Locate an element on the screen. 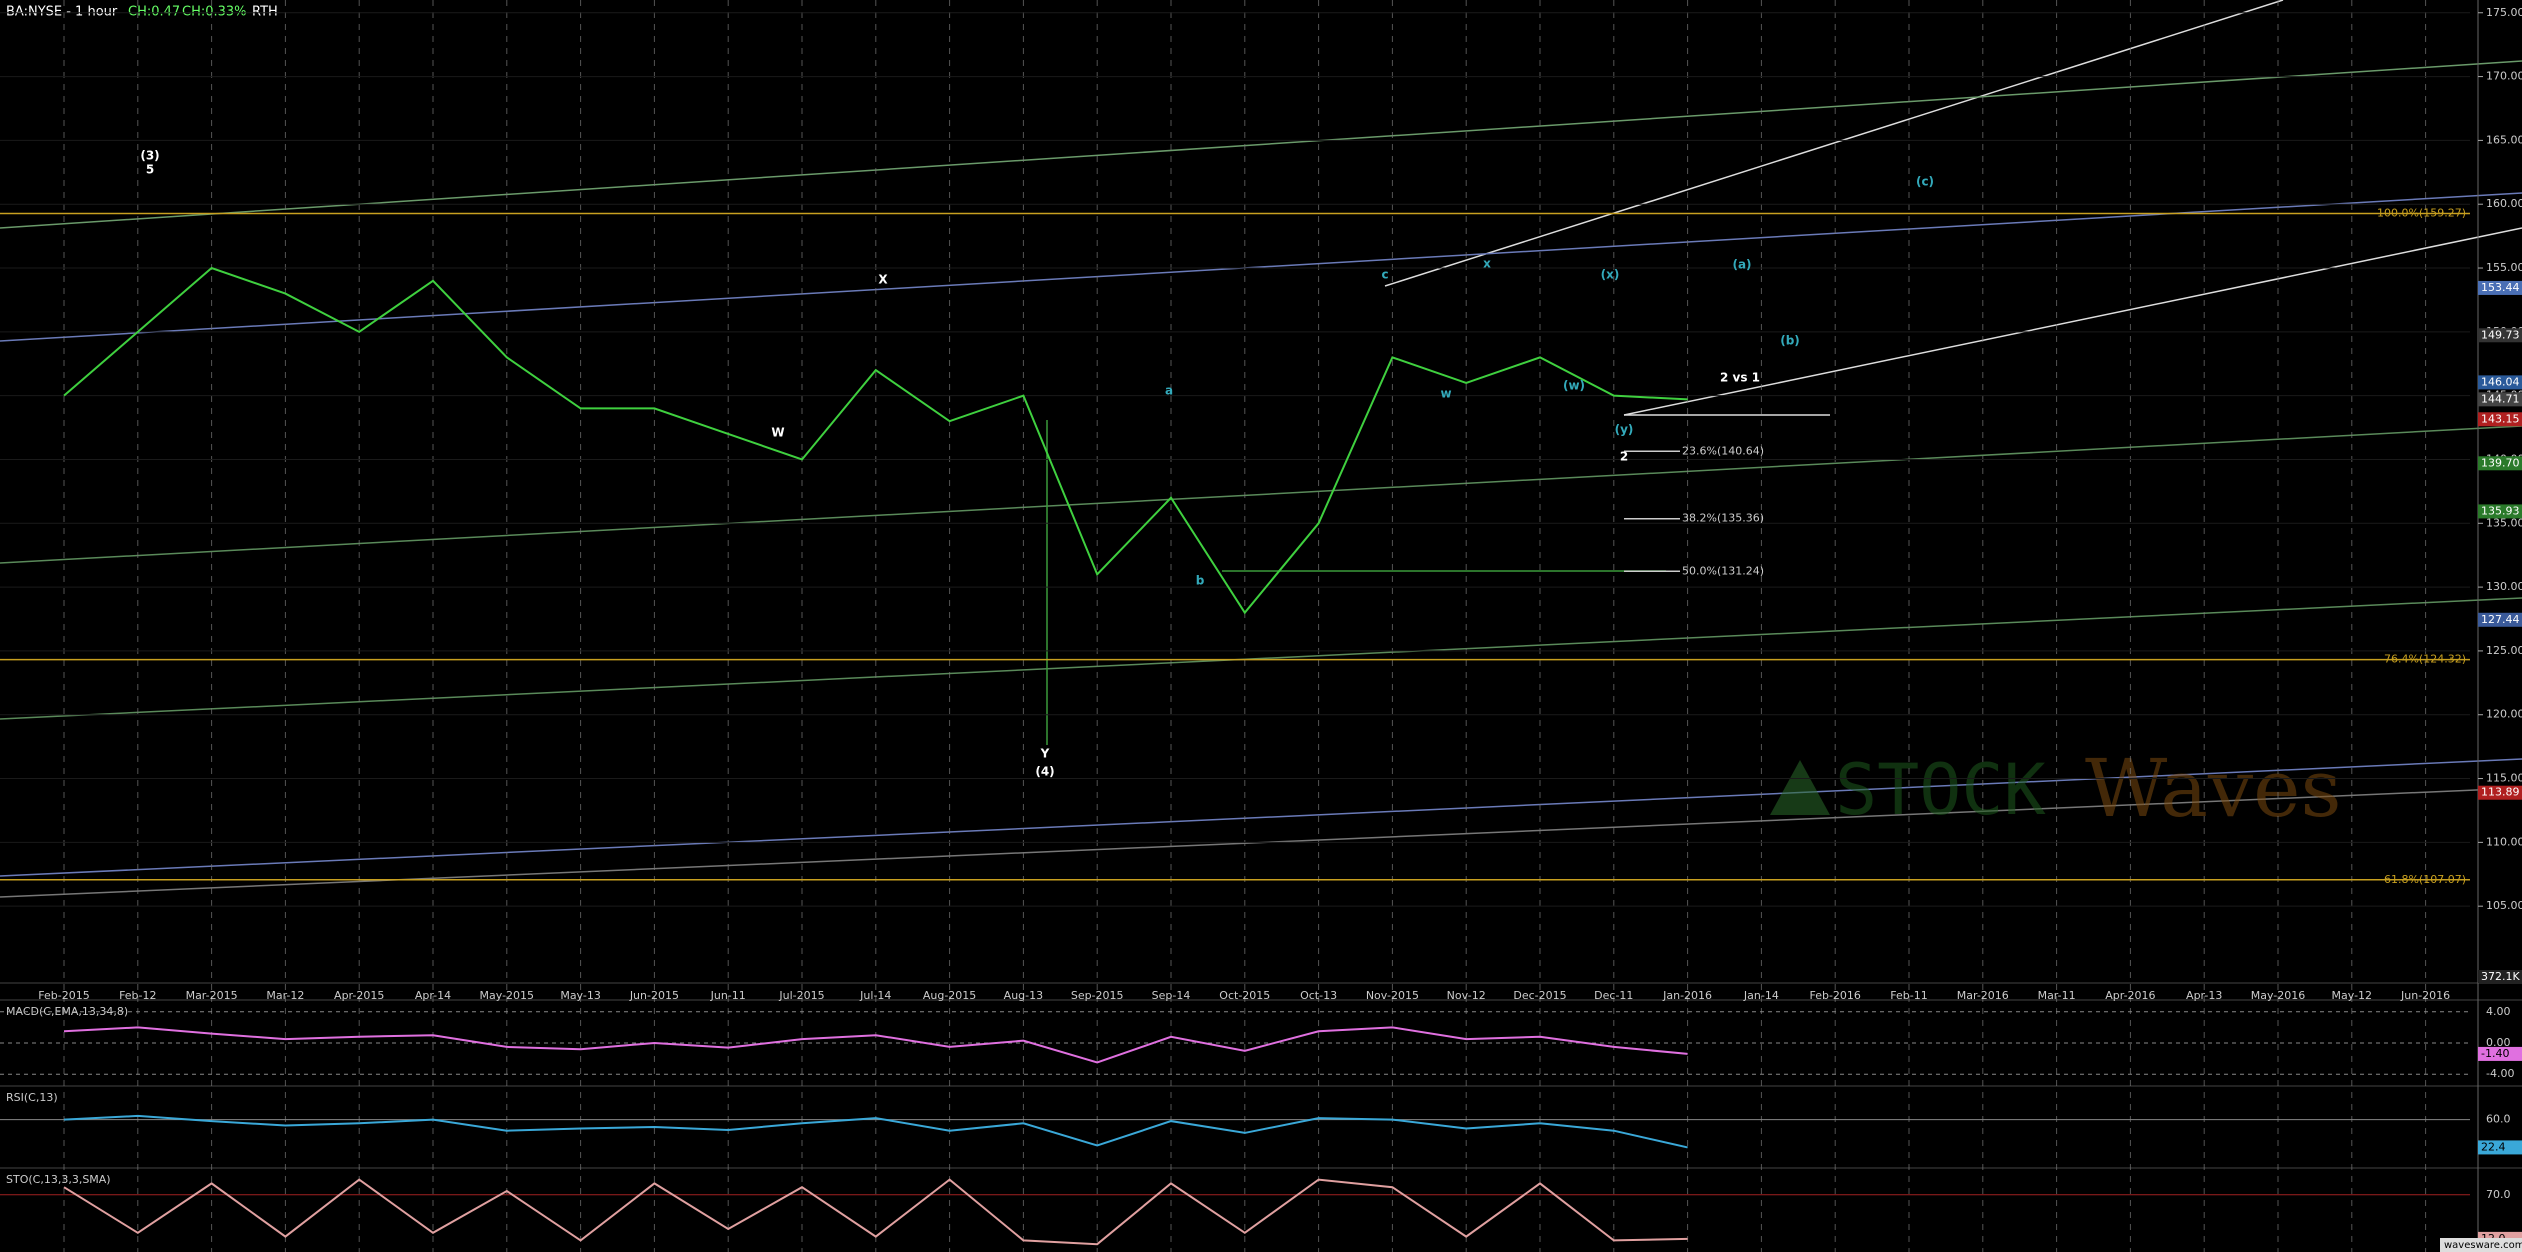  wave-label: (b) is located at coordinates (1790, 341).